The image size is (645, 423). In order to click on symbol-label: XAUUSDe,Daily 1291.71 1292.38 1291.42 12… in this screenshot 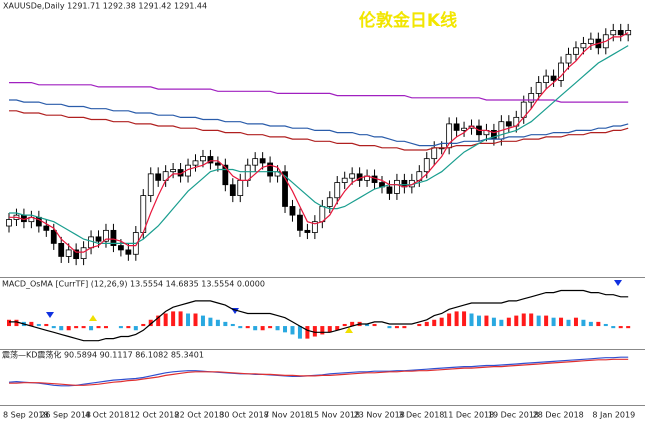, I will do `click(105, 6)`.